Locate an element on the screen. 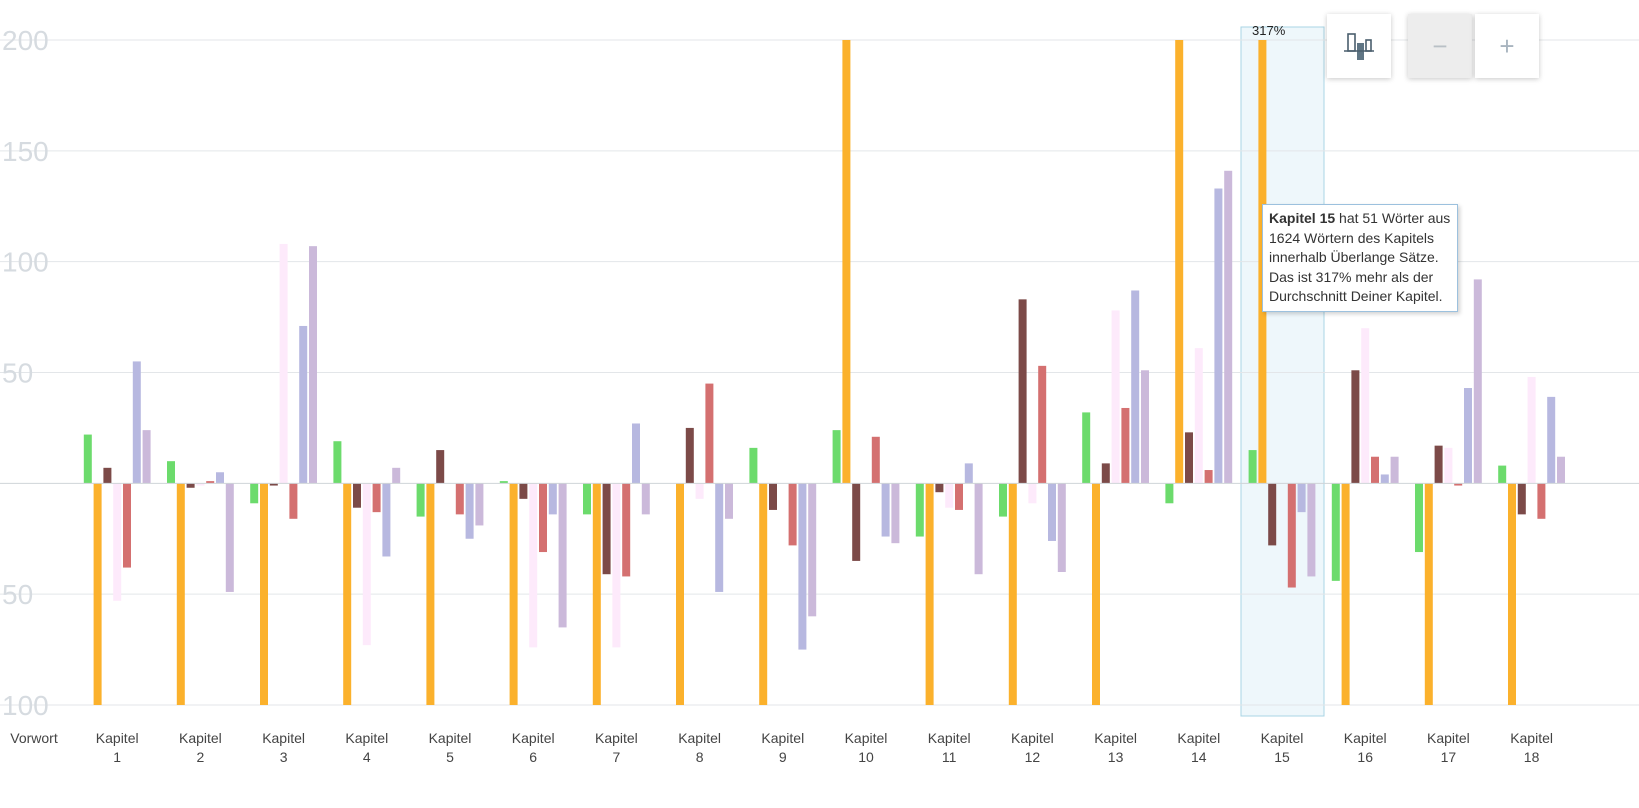 Image resolution: width=1639 pixels, height=808 pixels. chart-view-button is located at coordinates (1359, 46).